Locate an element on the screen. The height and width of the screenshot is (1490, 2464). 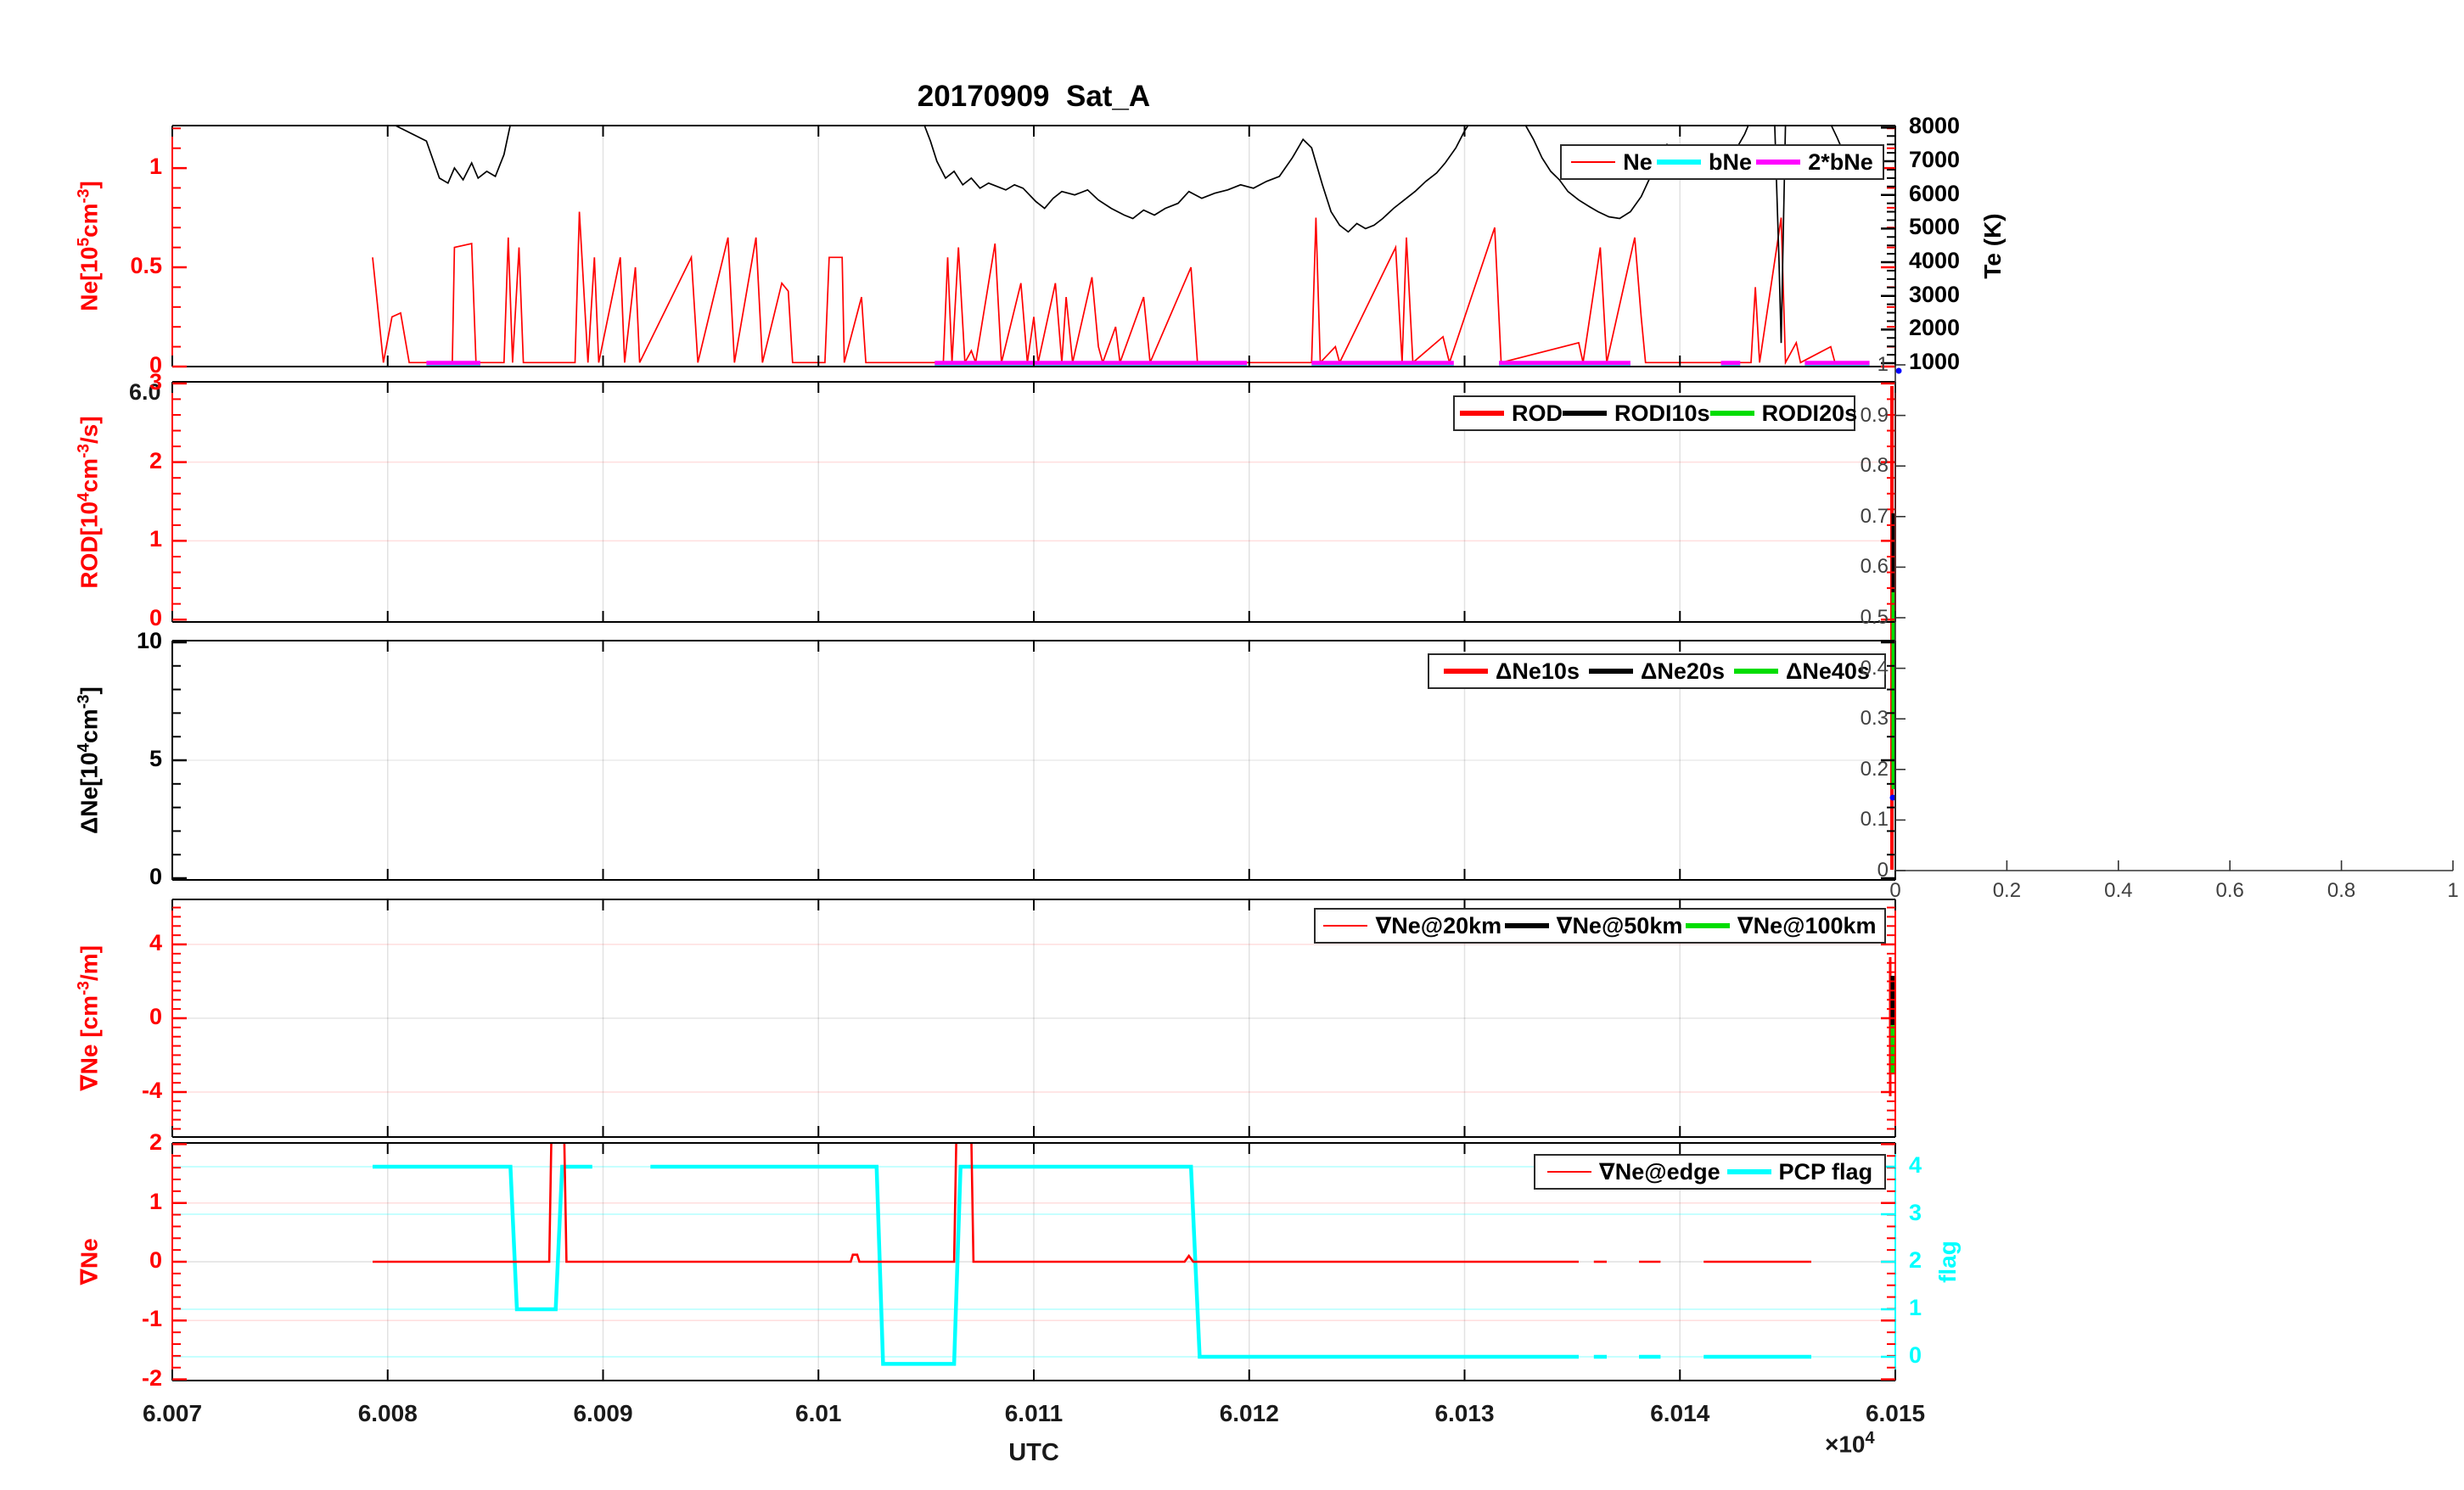
overlay-y-tick-label: 0.6 is located at coordinates (1875, 567).